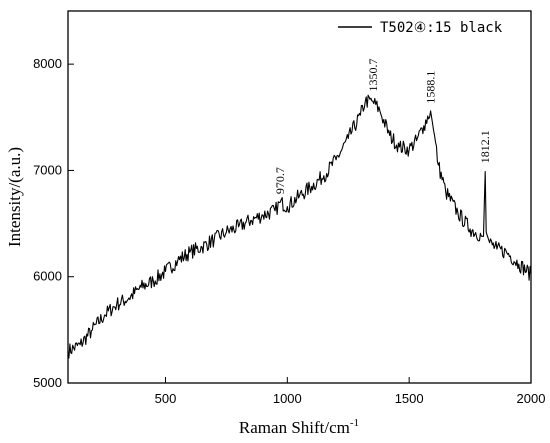  What do you see at coordinates (47, 169) in the screenshot?
I see `y-tick-label: 7000` at bounding box center [47, 169].